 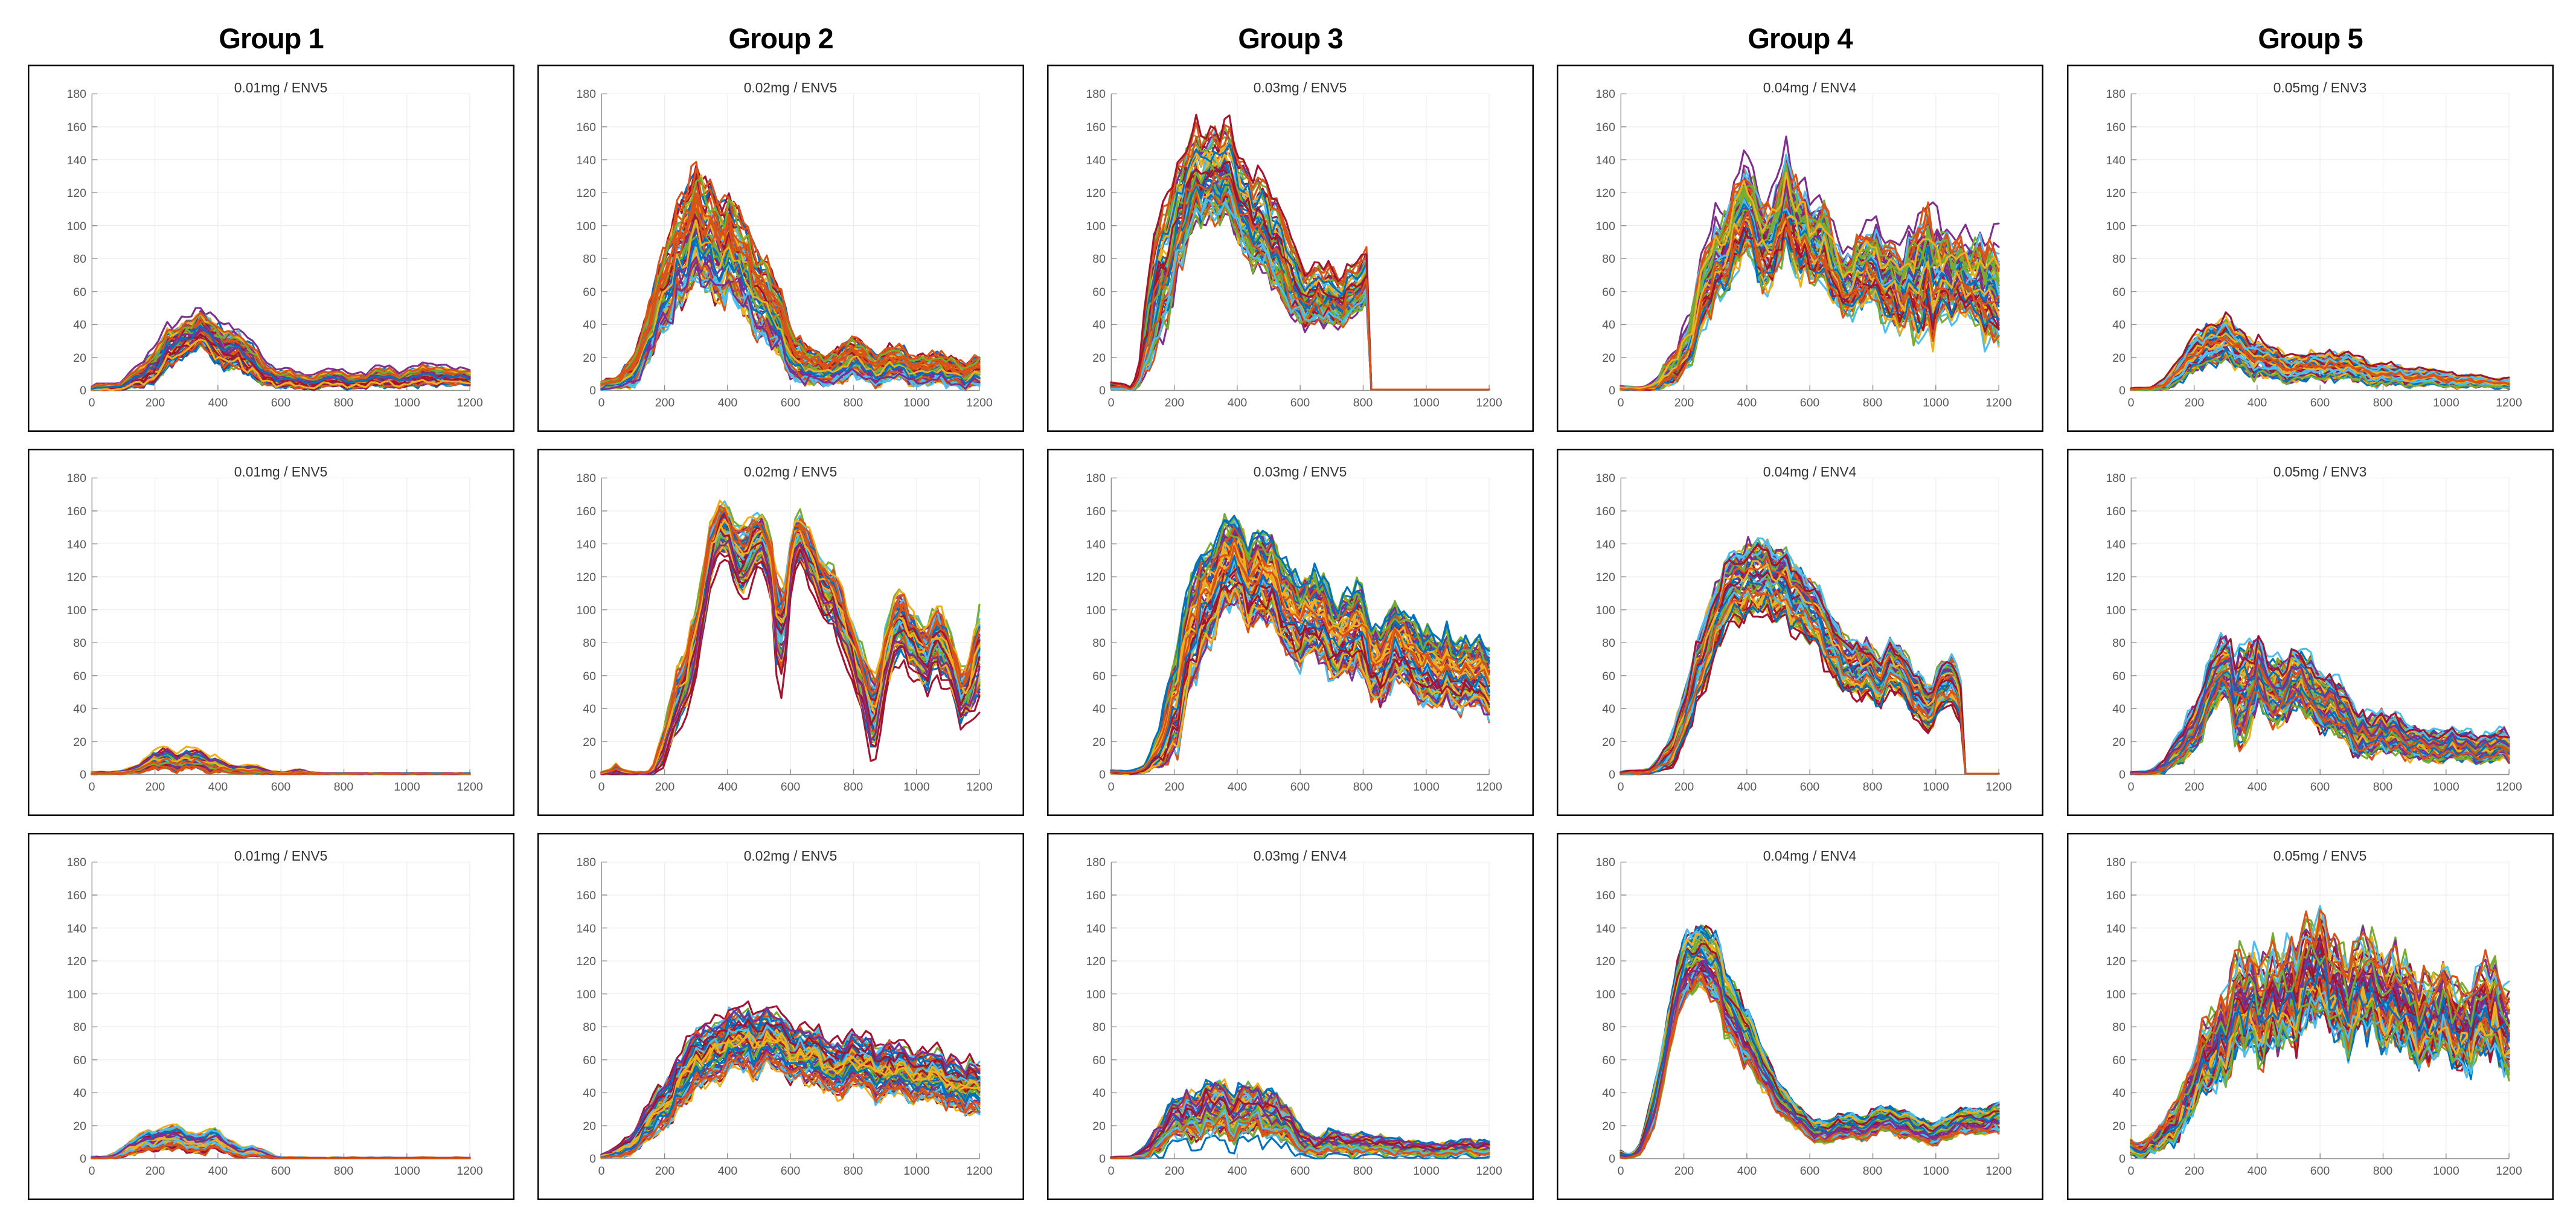 I want to click on svg-text: Group 3, so click(x=1290, y=38).